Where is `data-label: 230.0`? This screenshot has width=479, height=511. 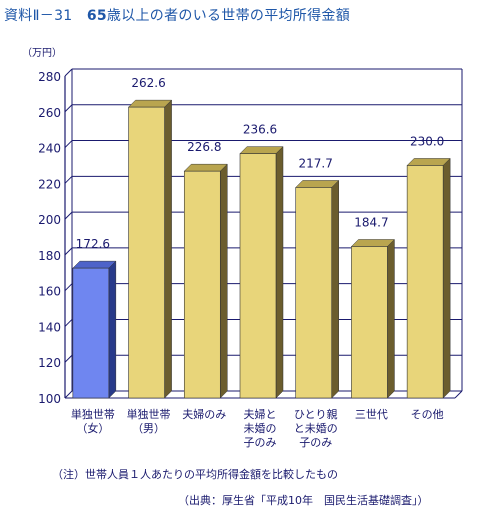 data-label: 230.0 is located at coordinates (427, 141).